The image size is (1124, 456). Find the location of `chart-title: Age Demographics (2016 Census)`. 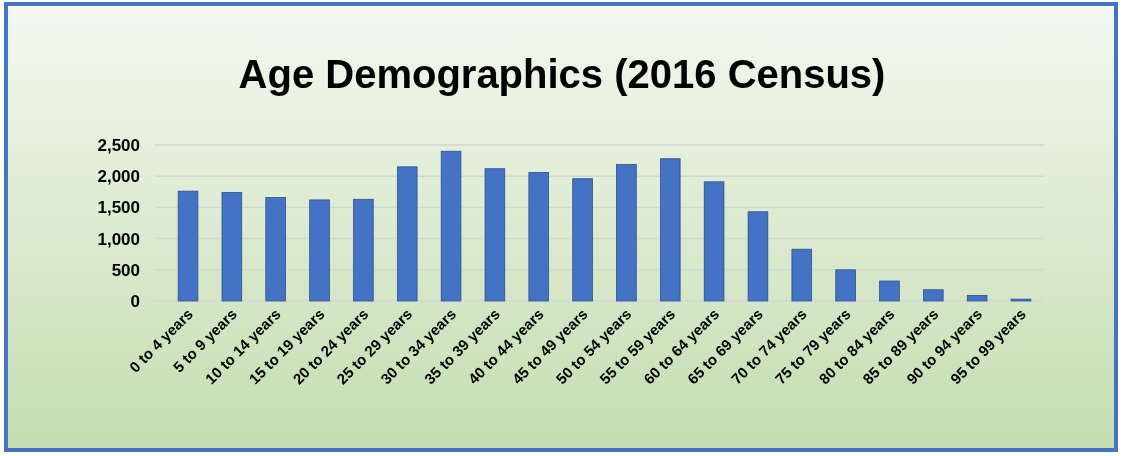

chart-title: Age Demographics (2016 Census) is located at coordinates (562, 74).